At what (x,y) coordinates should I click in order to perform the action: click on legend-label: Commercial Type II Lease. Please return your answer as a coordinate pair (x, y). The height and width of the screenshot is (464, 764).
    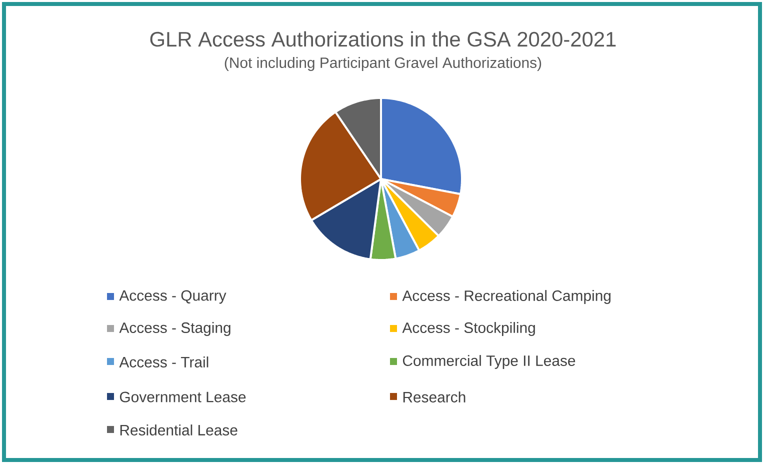
    Looking at the image, I should click on (489, 362).